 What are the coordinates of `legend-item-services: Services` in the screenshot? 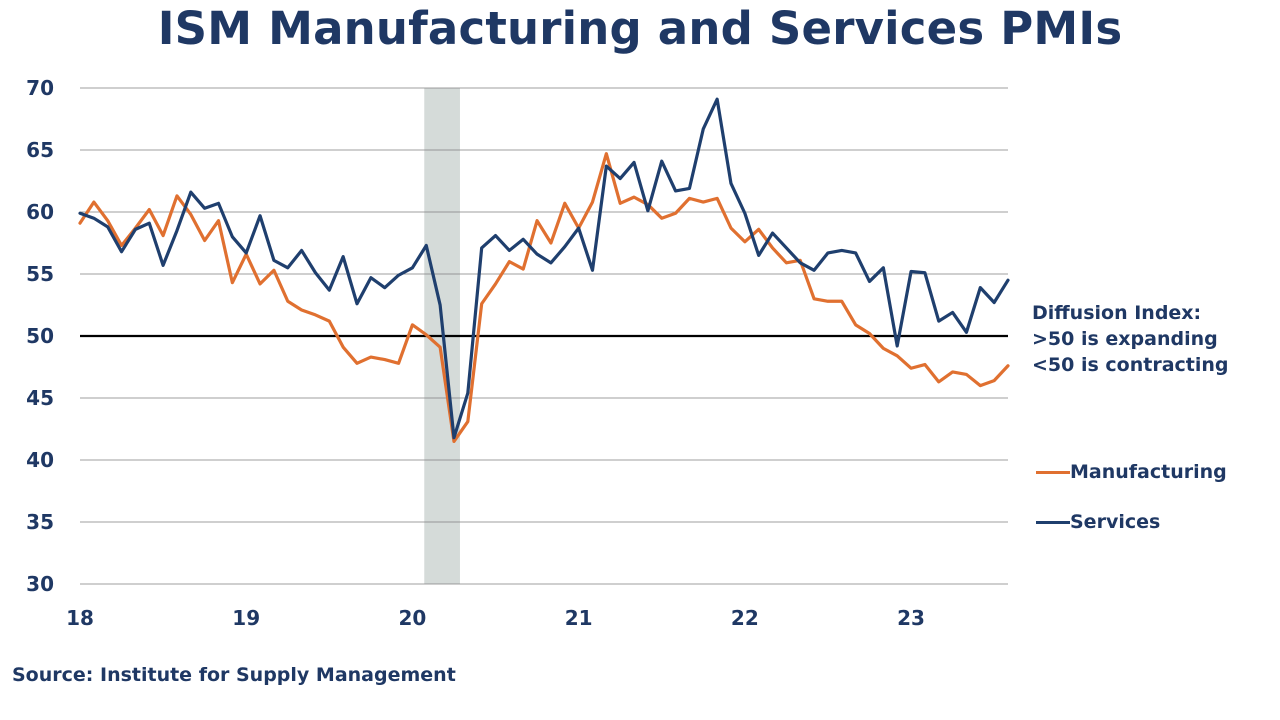 It's located at (1131, 522).